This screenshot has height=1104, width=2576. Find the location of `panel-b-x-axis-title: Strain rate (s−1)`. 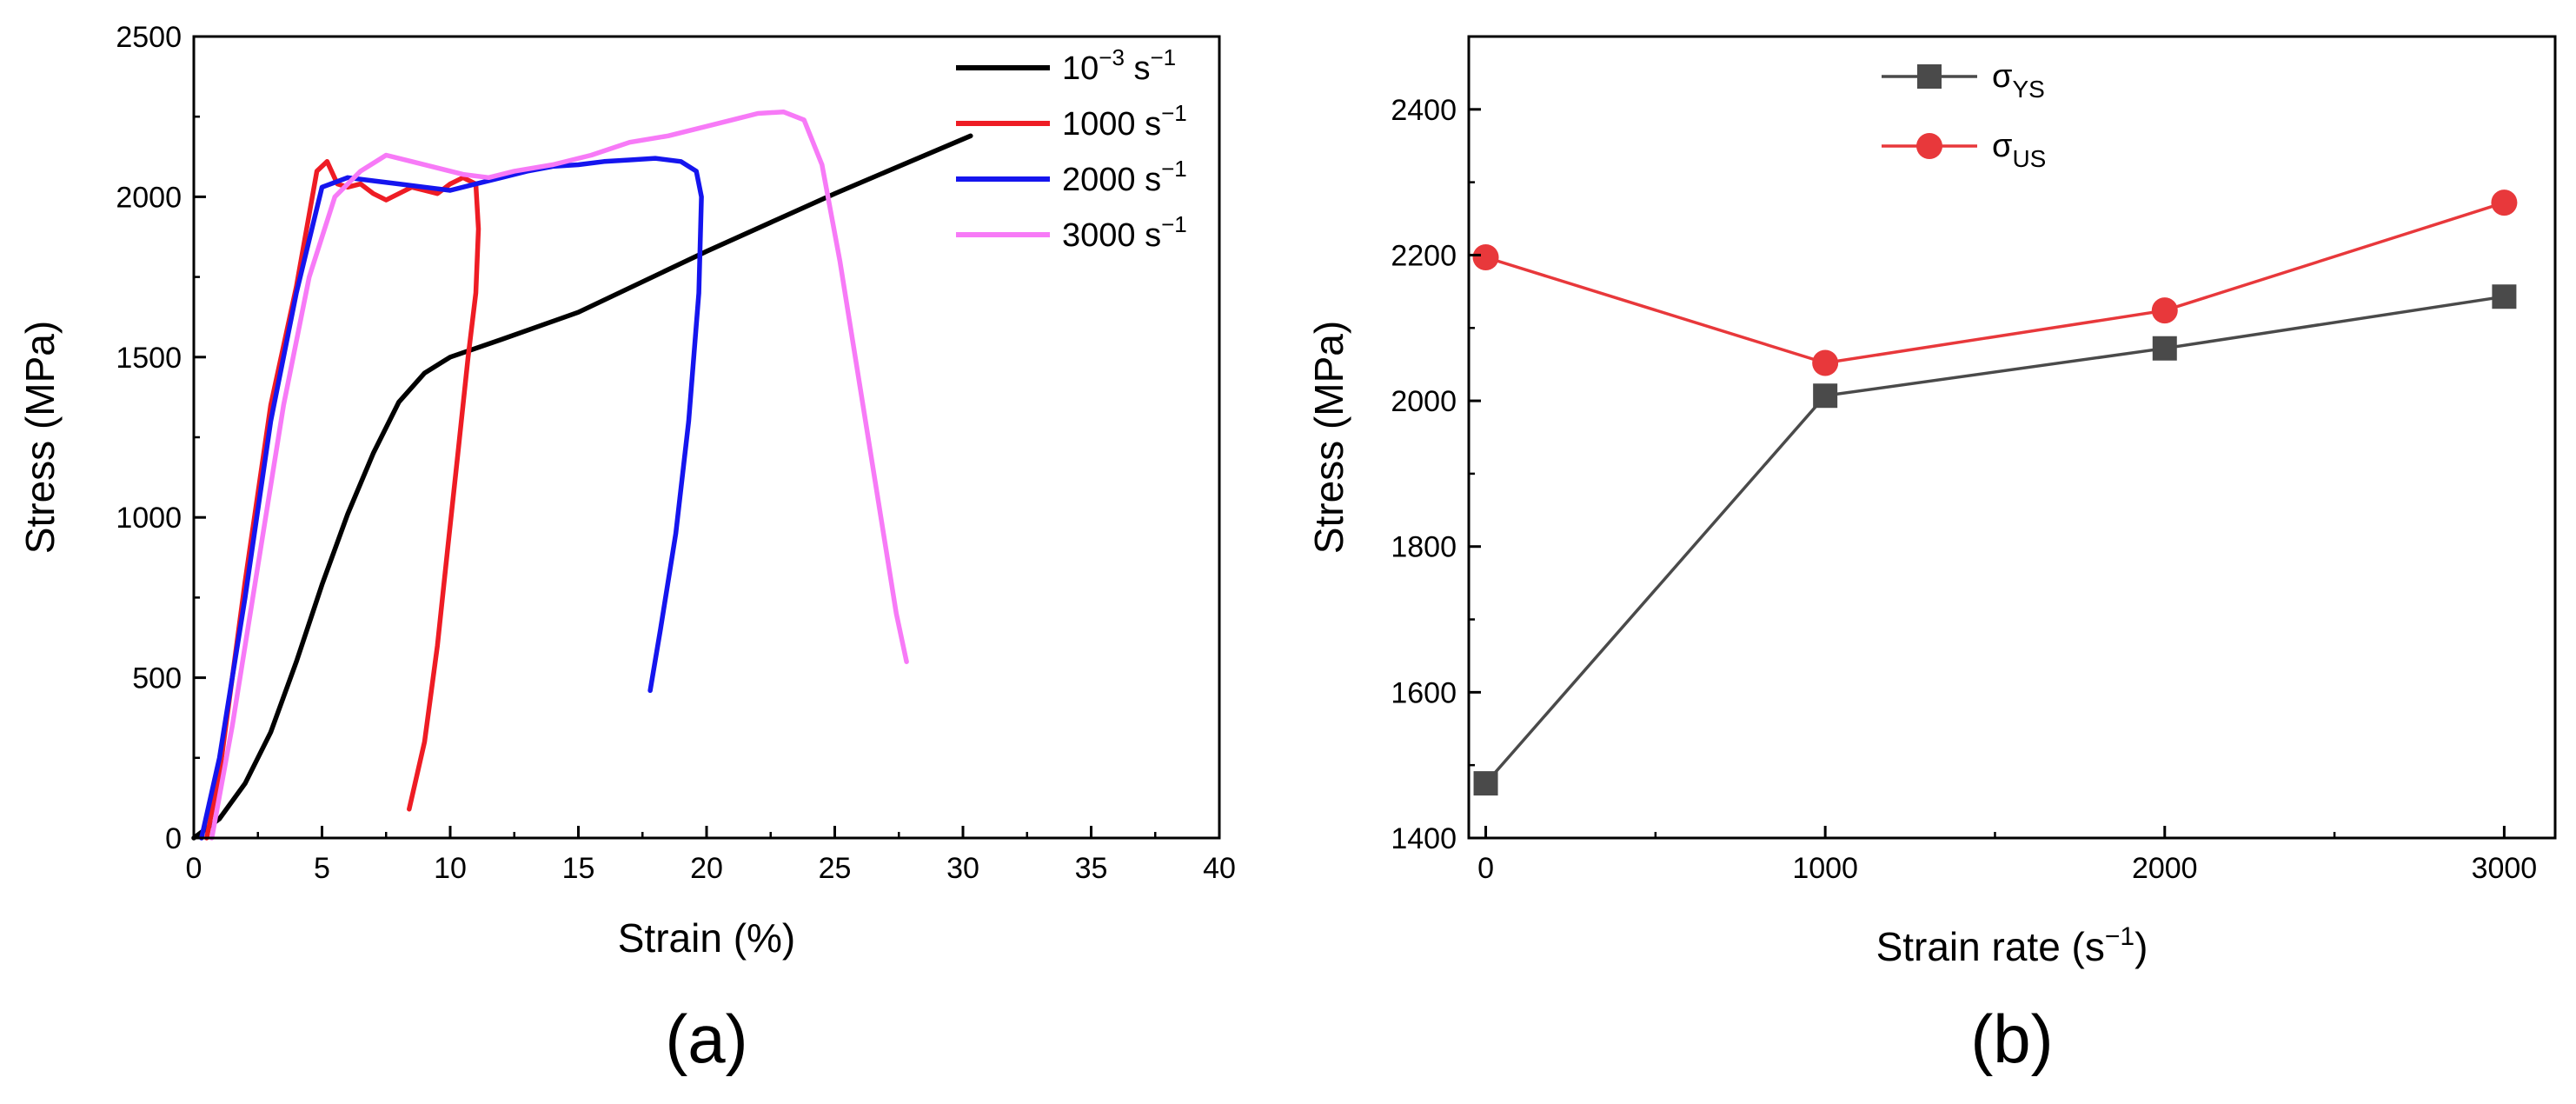

panel-b-x-axis-title: Strain rate (s−1) is located at coordinates (2012, 945).